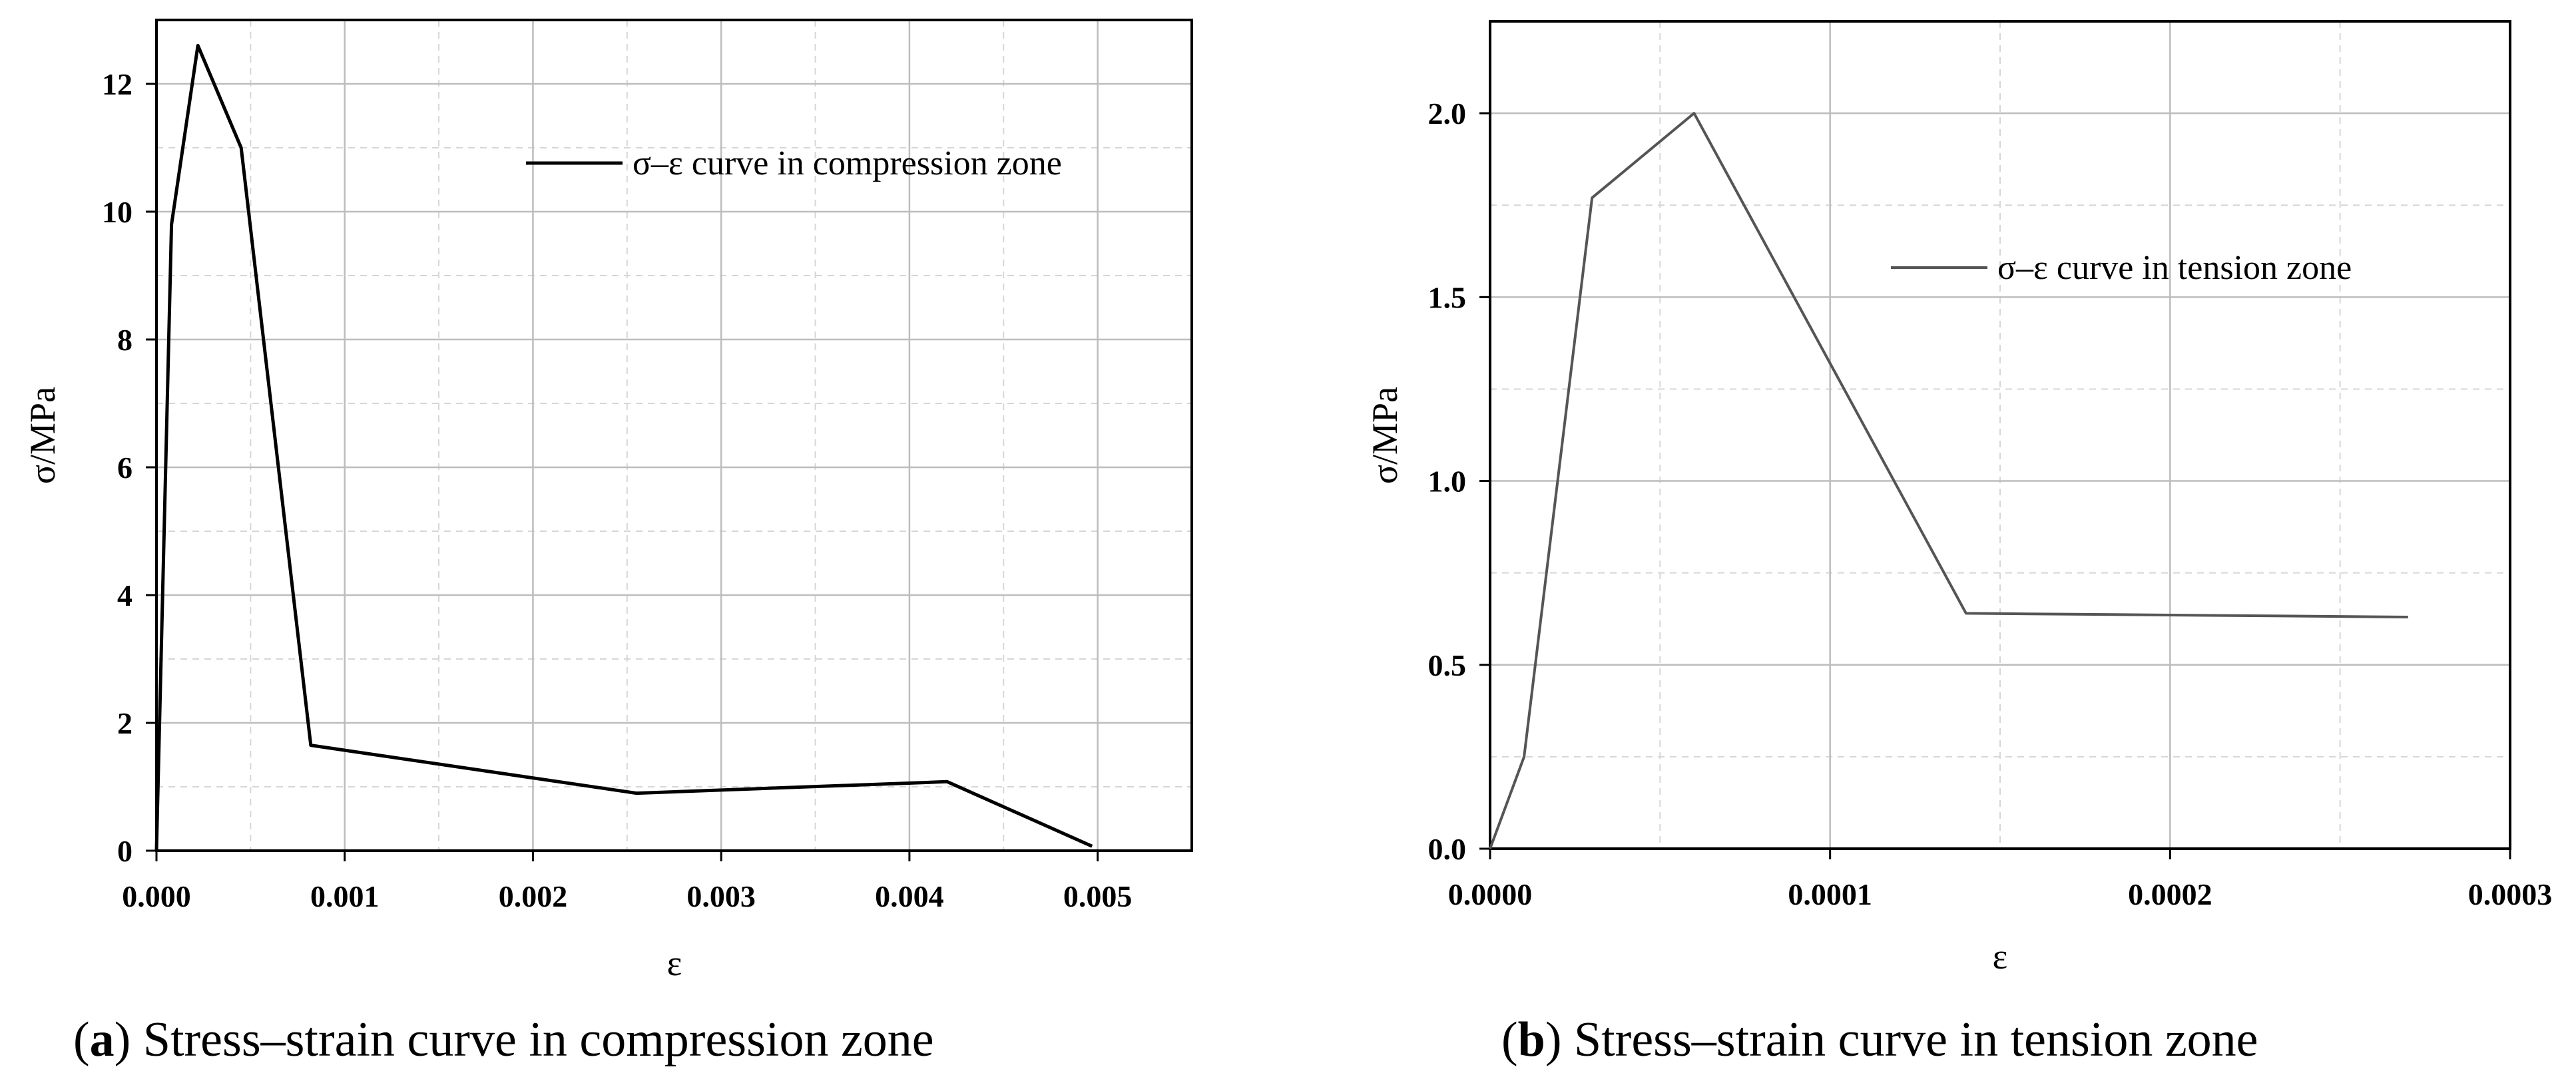 The height and width of the screenshot is (1089, 2576). What do you see at coordinates (2170, 894) in the screenshot?
I see `chart-b-x-tick-label-2: 0.0002` at bounding box center [2170, 894].